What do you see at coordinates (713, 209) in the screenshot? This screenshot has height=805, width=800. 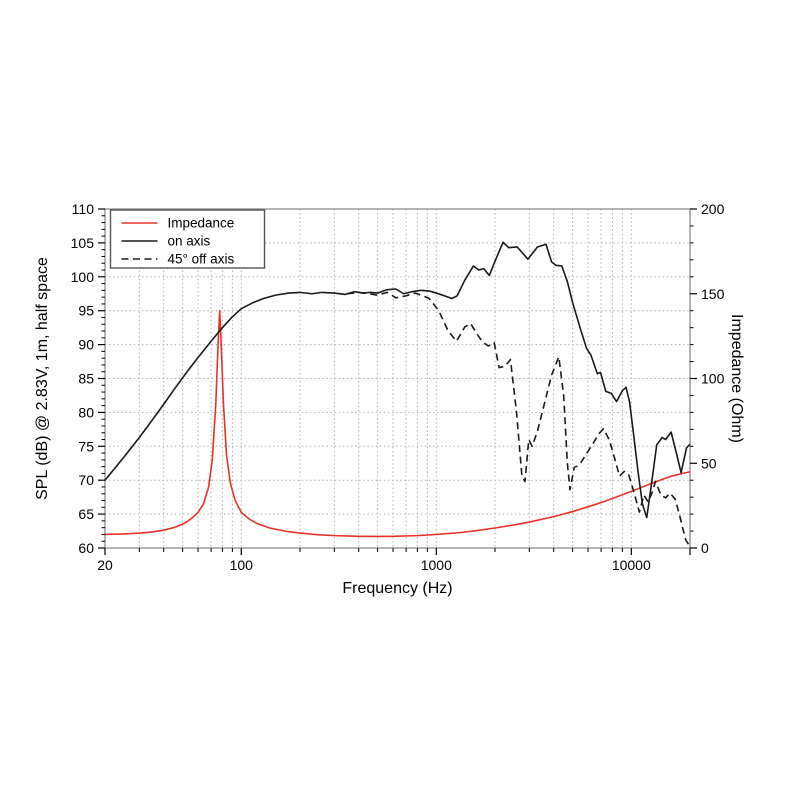 I see `right-y-tick-label: 200` at bounding box center [713, 209].